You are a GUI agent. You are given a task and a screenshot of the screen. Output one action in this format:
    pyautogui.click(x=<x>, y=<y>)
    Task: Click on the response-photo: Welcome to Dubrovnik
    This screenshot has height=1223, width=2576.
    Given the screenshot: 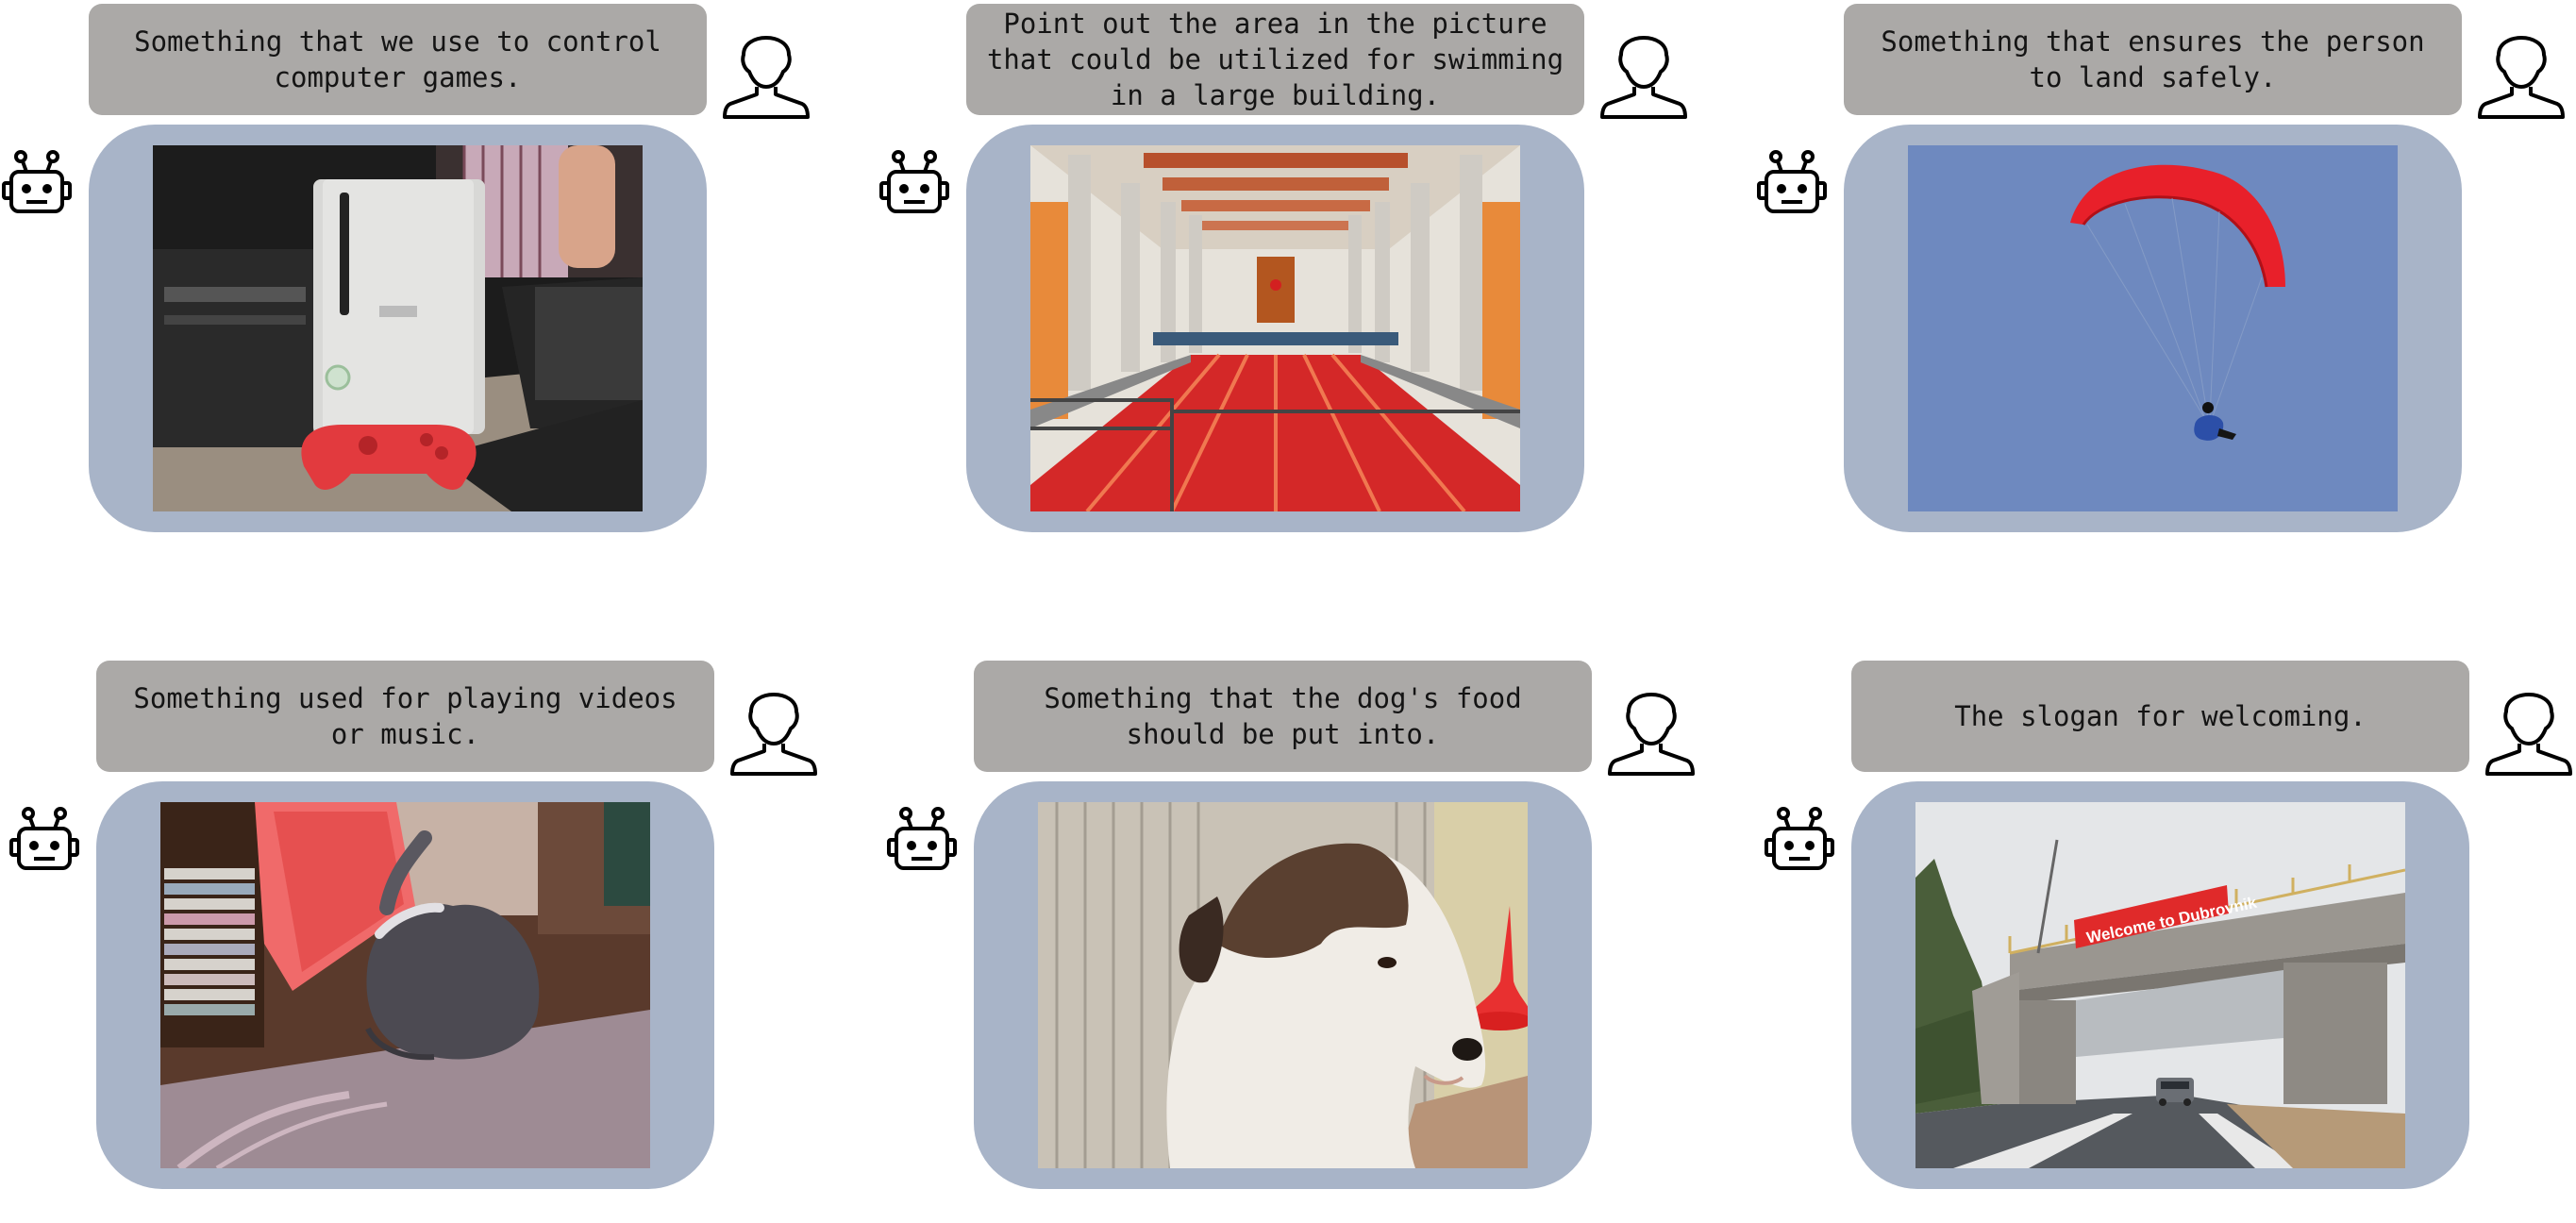 What is the action you would take?
    pyautogui.click(x=2160, y=985)
    